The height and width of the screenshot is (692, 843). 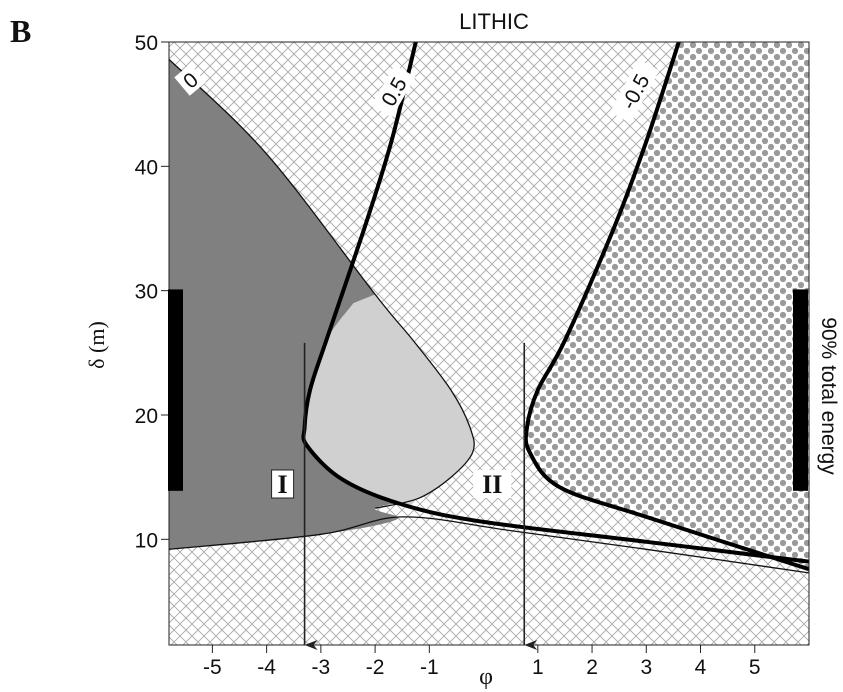 What do you see at coordinates (482, 662) in the screenshot?
I see `x-axis: -5 -4 -3 -2 -1 1 2 3 4 5` at bounding box center [482, 662].